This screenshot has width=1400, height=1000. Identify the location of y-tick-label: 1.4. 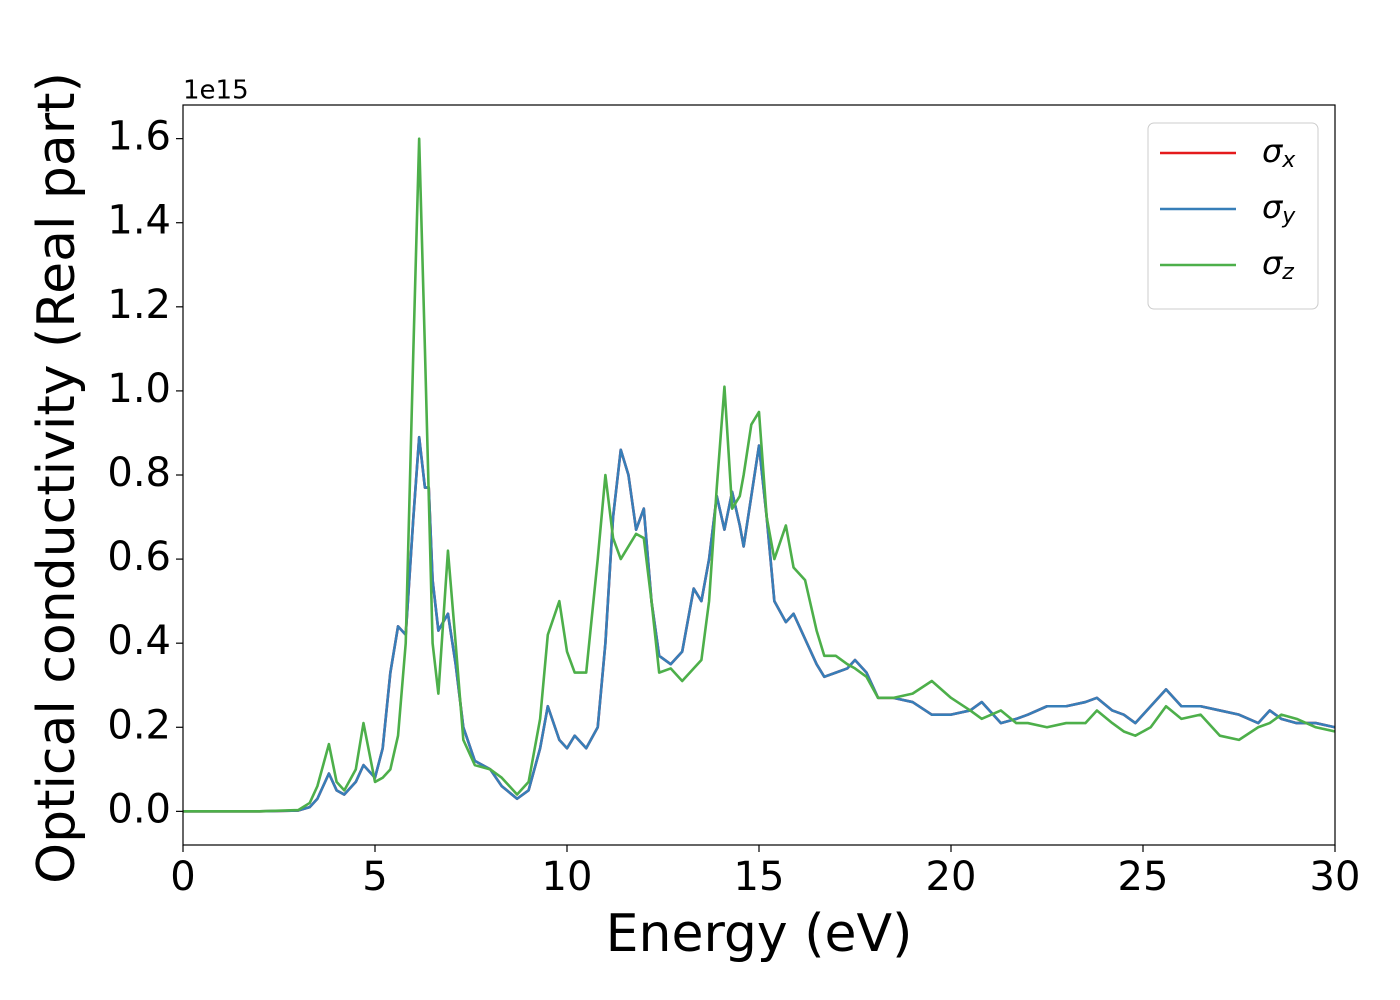
(139, 221).